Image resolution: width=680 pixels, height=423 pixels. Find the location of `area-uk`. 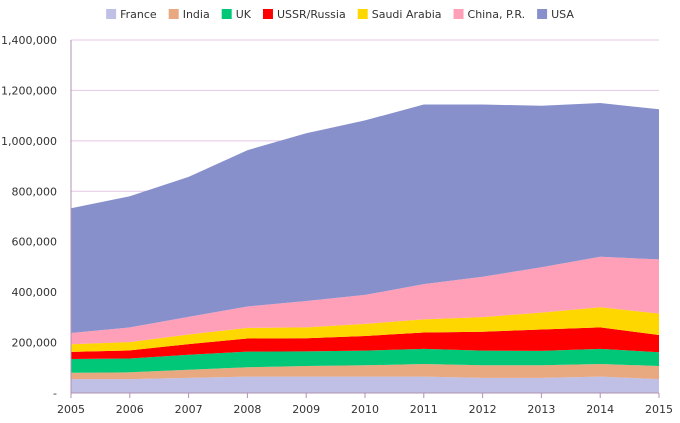

area-uk is located at coordinates (365, 360).